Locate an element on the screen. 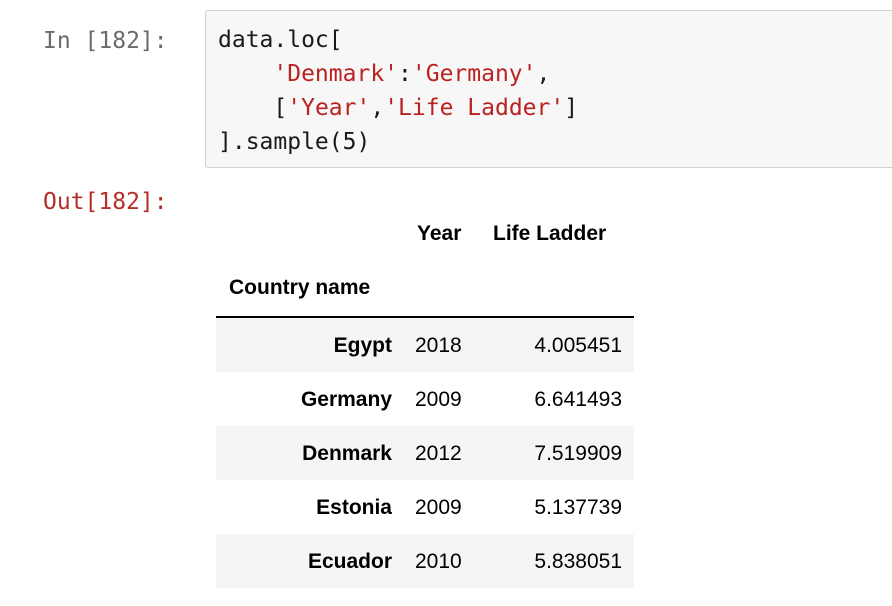 The width and height of the screenshot is (892, 606). input-prompt: In [182]: is located at coordinates (105, 41).